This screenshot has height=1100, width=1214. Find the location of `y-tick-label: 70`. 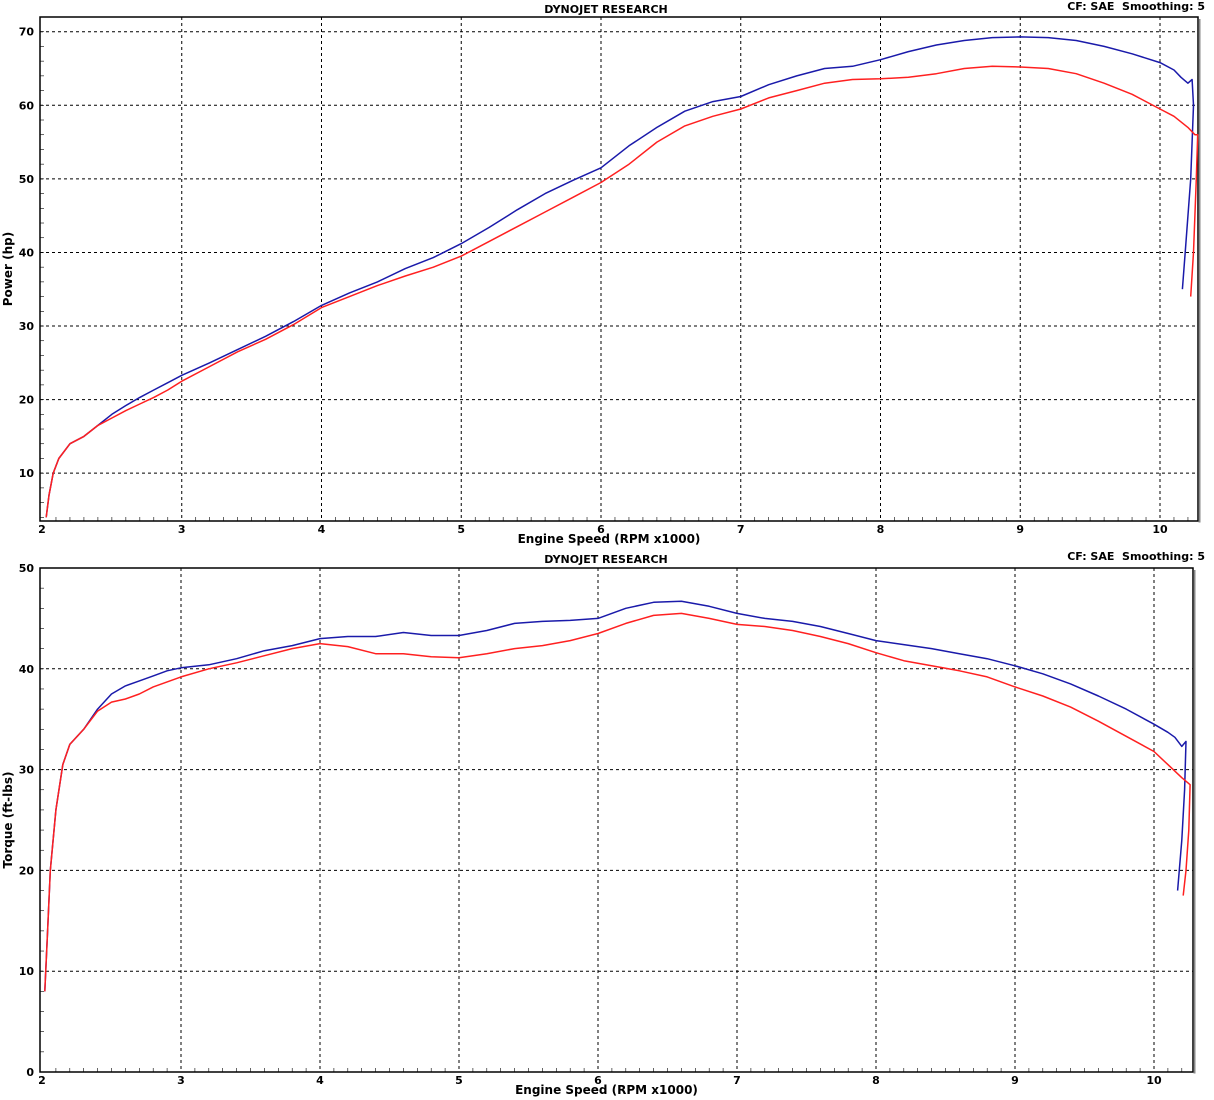

y-tick-label: 70 is located at coordinates (27, 32).